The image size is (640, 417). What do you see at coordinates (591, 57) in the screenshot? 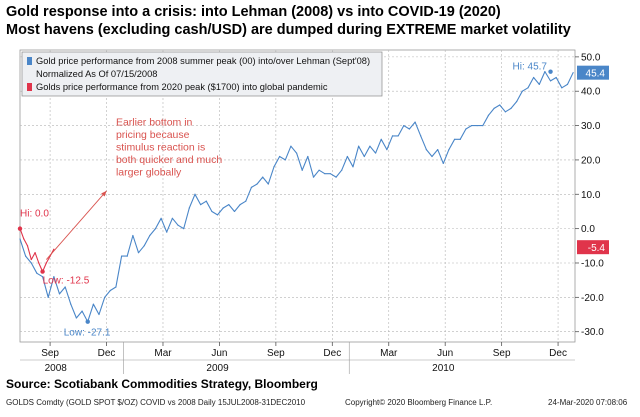
I see `y-tick-label: 50.0` at bounding box center [591, 57].